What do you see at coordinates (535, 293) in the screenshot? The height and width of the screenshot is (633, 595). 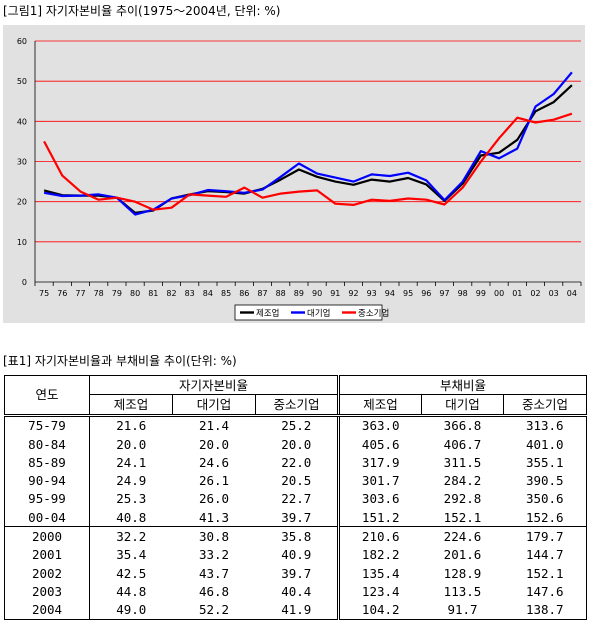 I see `x-tick-label: 02` at bounding box center [535, 293].